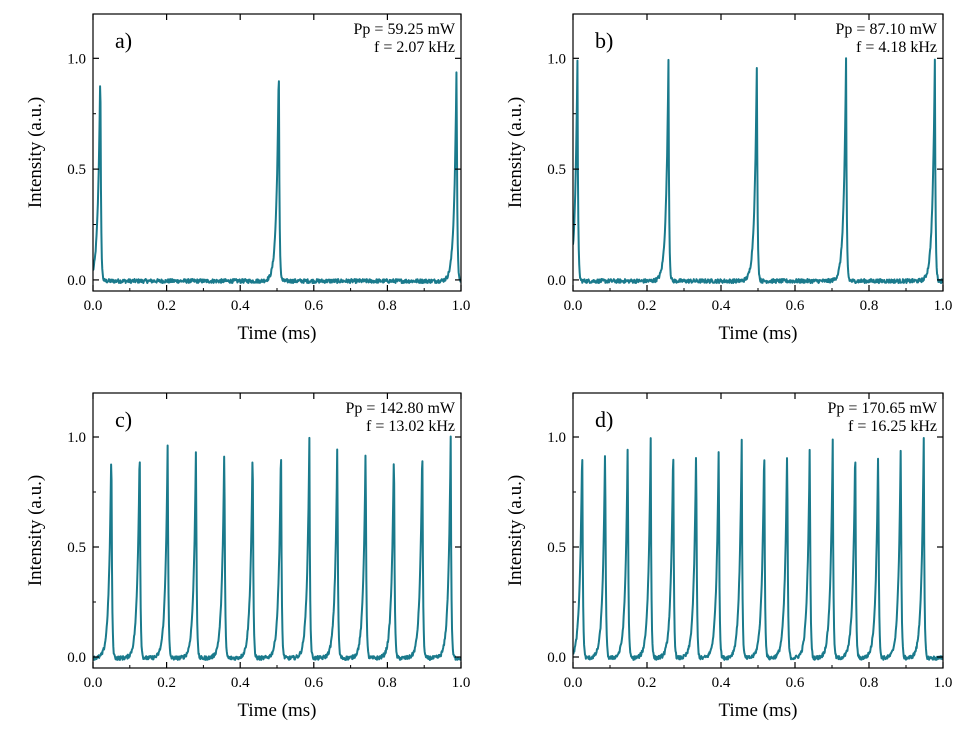 This screenshot has width=976, height=733. I want to click on panel-label: a), so click(123, 40).